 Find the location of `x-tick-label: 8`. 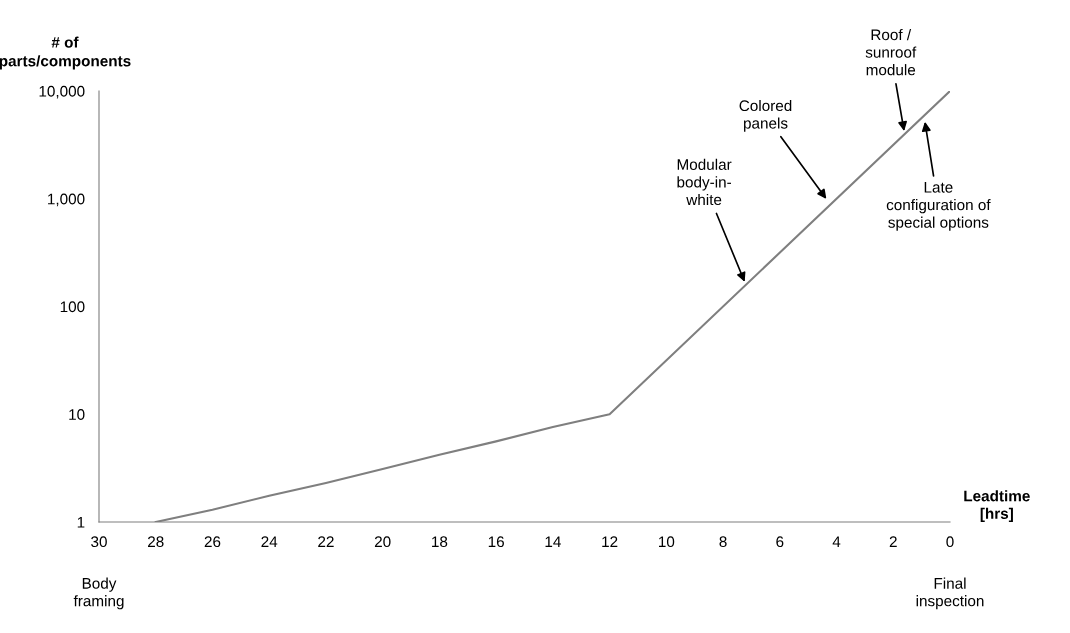

x-tick-label: 8 is located at coordinates (723, 542).